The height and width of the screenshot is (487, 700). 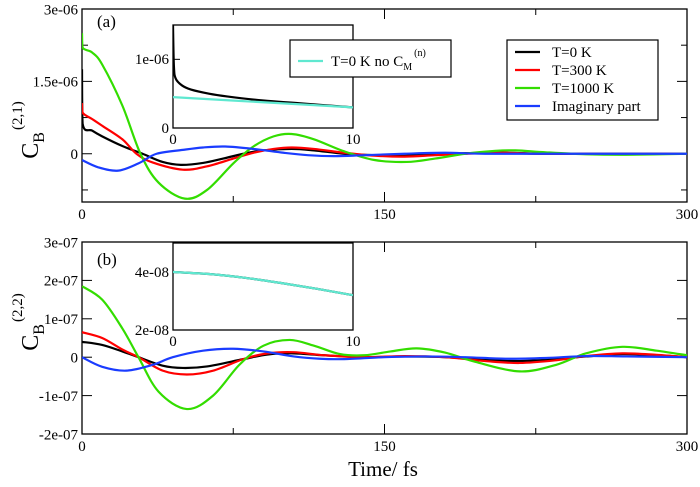 I want to click on y-tick-label: 1e-06, so click(x=152, y=60).